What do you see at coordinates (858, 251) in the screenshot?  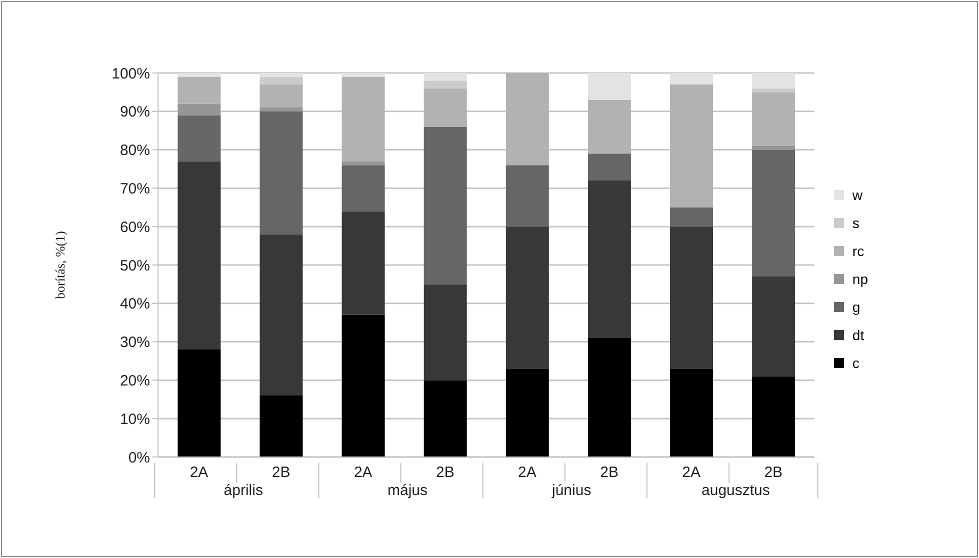 I see `legend-label: rc` at bounding box center [858, 251].